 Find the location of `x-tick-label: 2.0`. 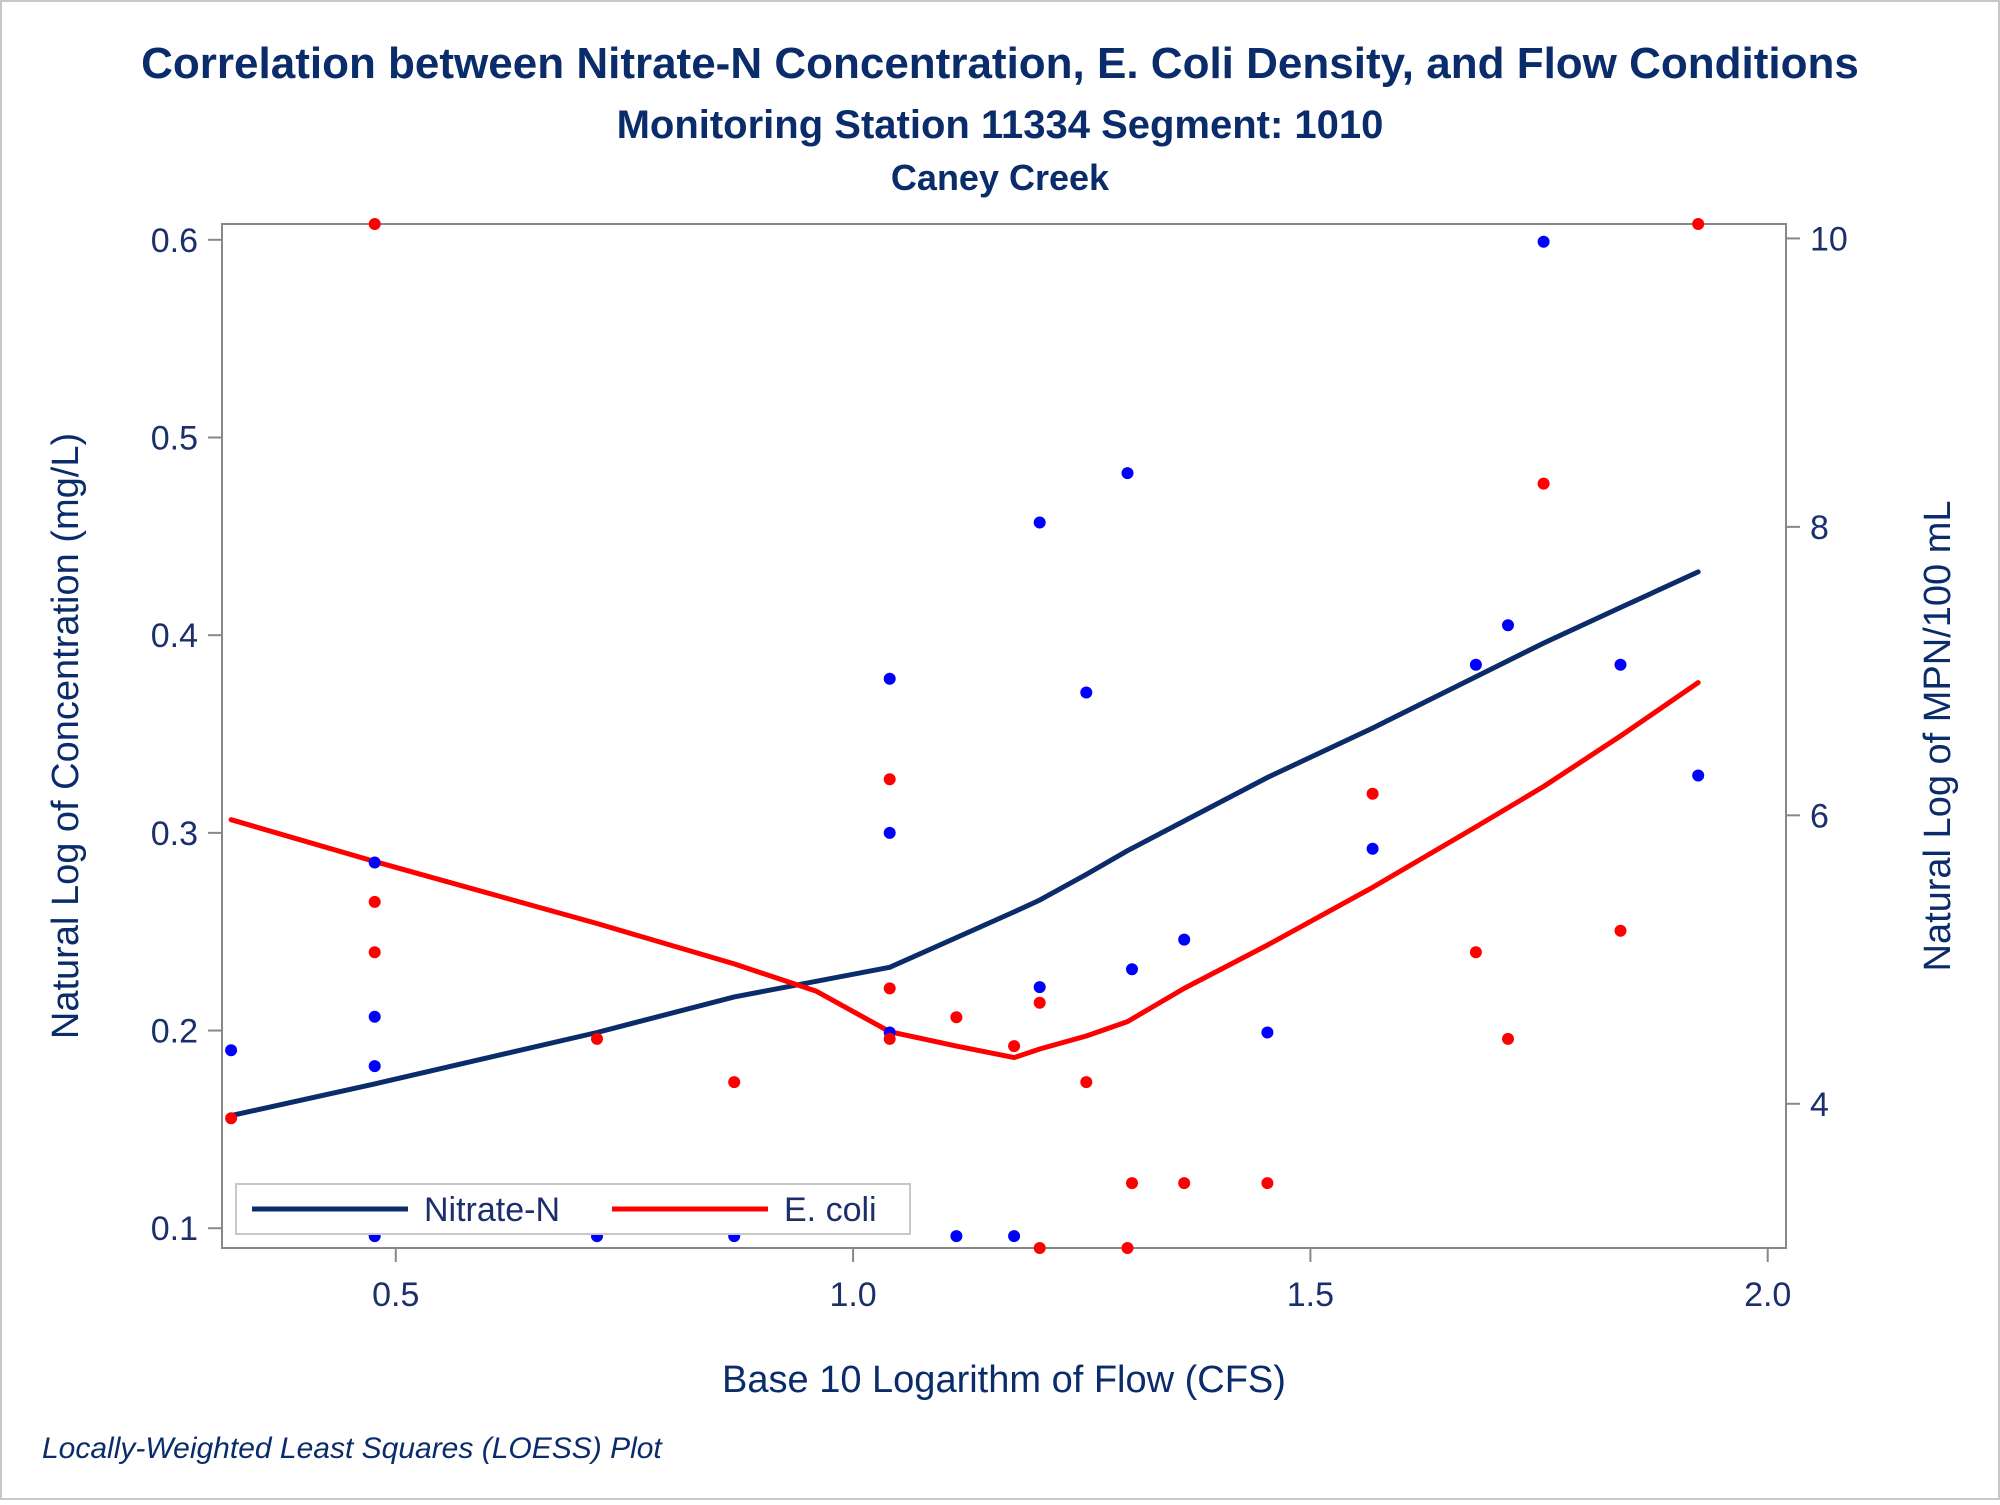

x-tick-label: 2.0 is located at coordinates (1767, 1295).